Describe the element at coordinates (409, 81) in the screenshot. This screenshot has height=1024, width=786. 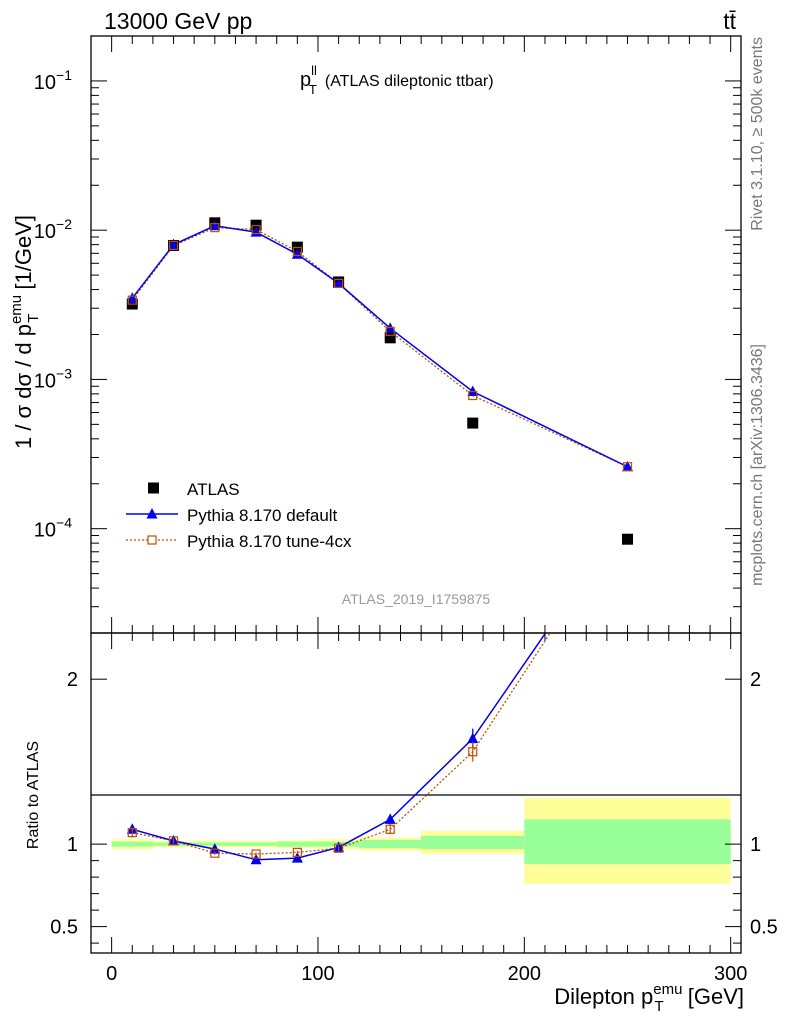
I see `title-rest: (ATLAS dileptonic ttbar)` at that location.